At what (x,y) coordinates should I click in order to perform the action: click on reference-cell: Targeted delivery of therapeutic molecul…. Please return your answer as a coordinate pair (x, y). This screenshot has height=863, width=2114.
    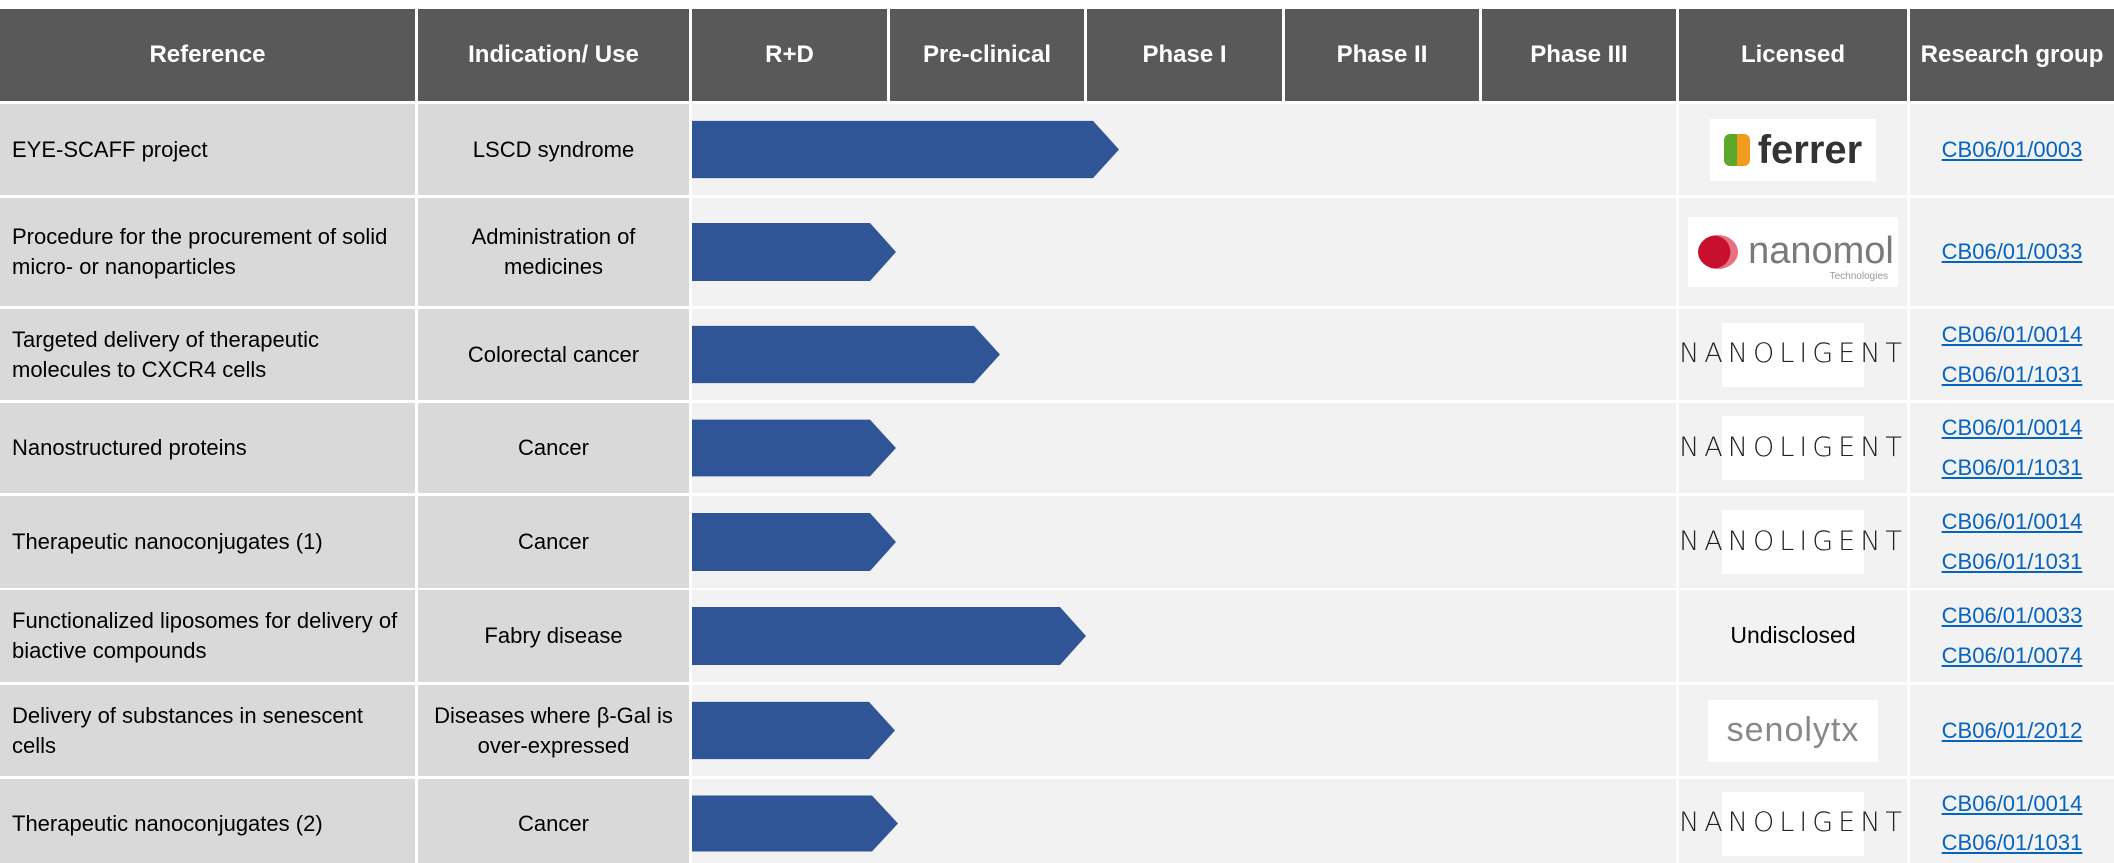
    Looking at the image, I should click on (207, 354).